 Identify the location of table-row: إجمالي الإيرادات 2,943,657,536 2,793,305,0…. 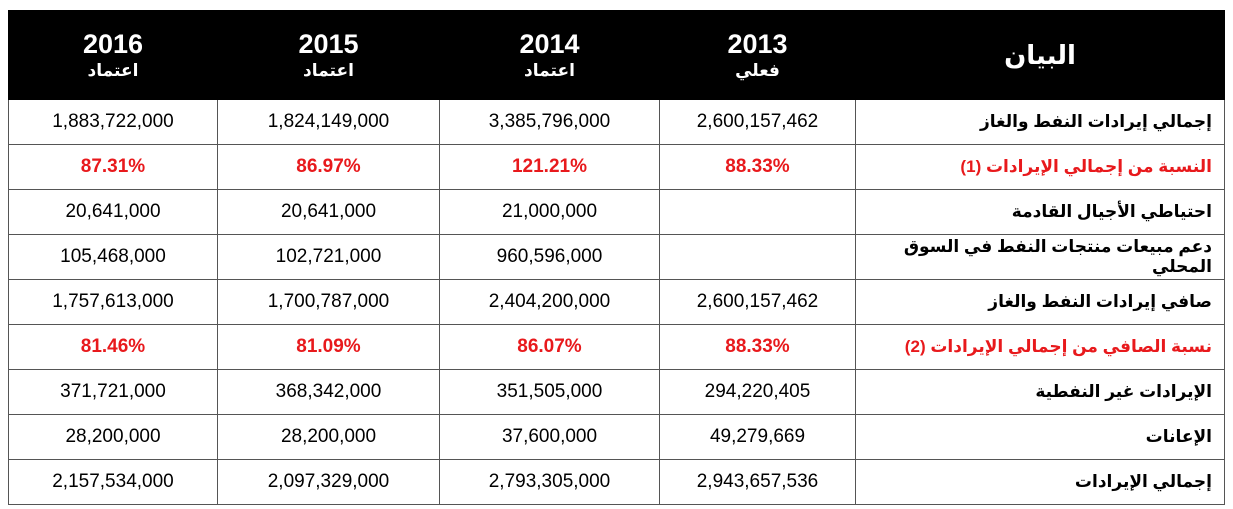
(616, 482).